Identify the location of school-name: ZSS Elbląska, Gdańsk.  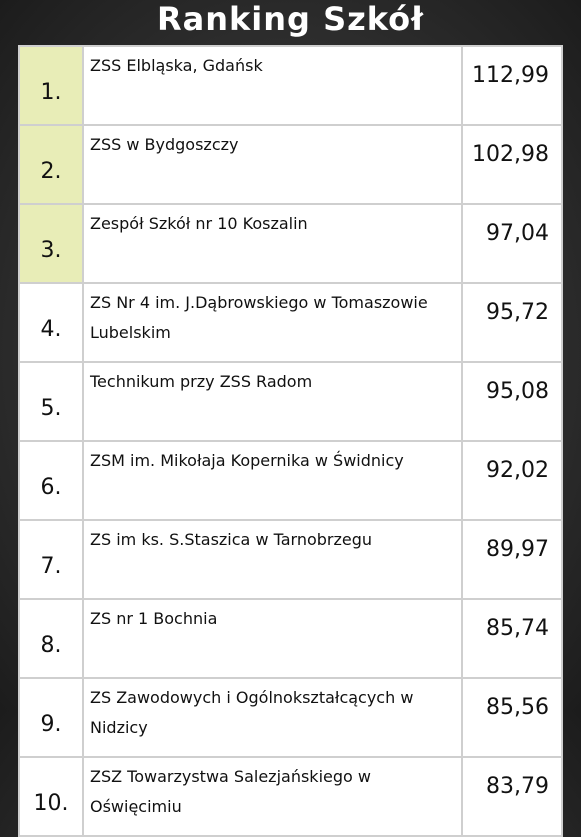
(272, 85).